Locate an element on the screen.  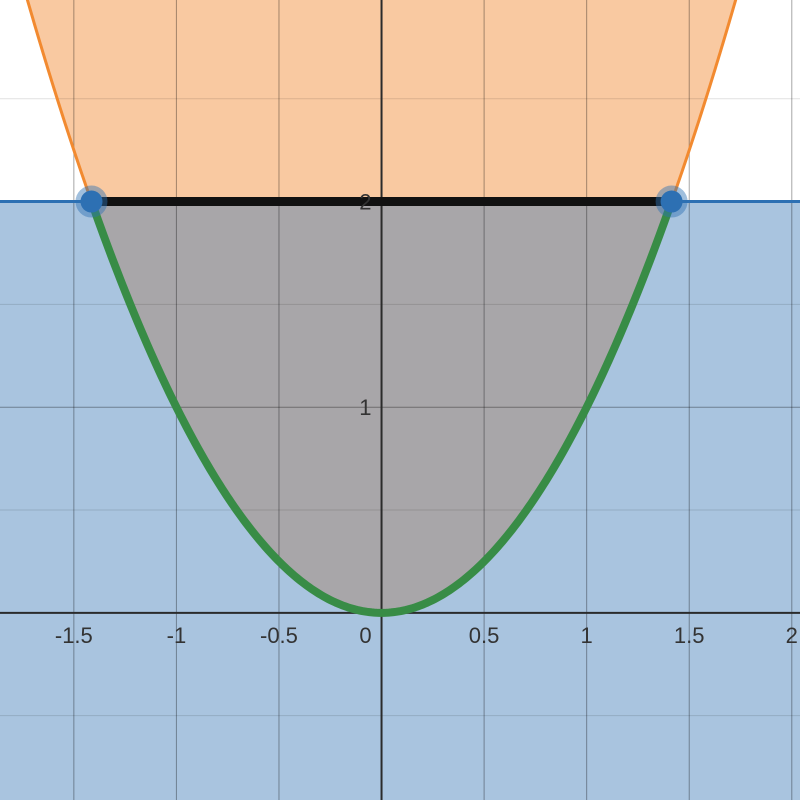
x-tick-label: -0.5 is located at coordinates (279, 635).